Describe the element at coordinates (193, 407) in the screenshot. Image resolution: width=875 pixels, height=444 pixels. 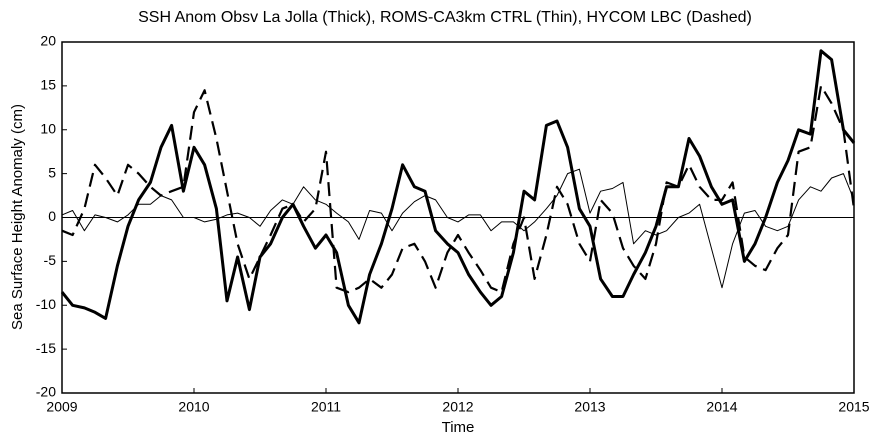
I see `x-tick-label: 2010` at that location.